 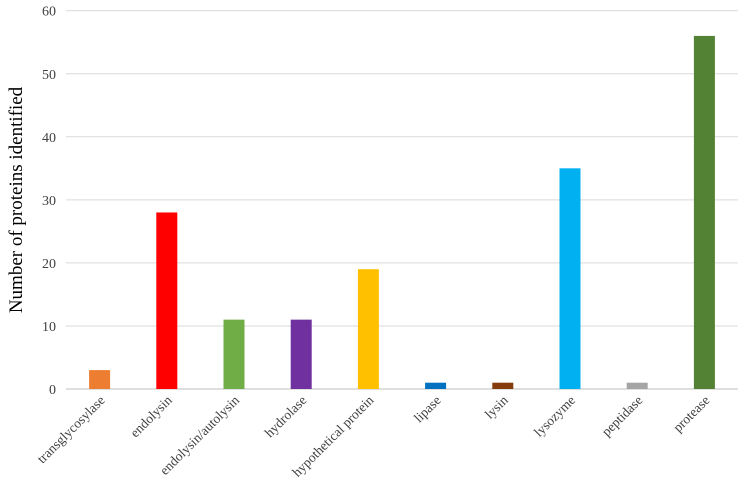 What do you see at coordinates (503, 385) in the screenshot?
I see `bar-lysin` at bounding box center [503, 385].